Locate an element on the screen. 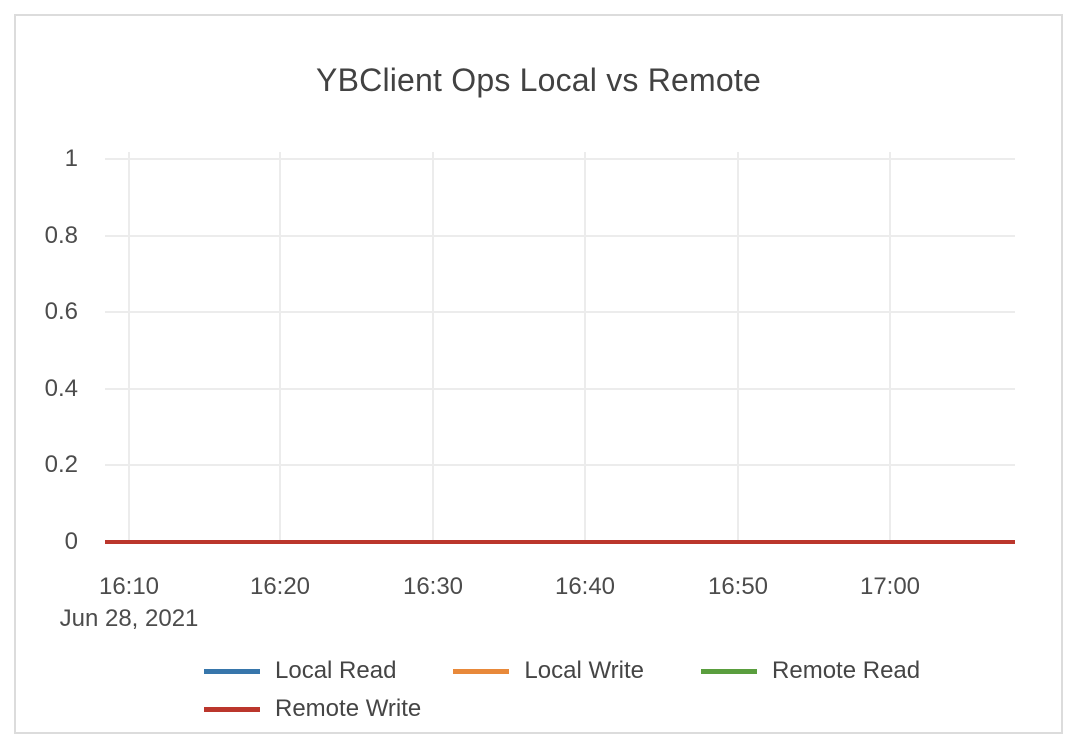  legend-item-local-write: Local Write is located at coordinates (548, 671).